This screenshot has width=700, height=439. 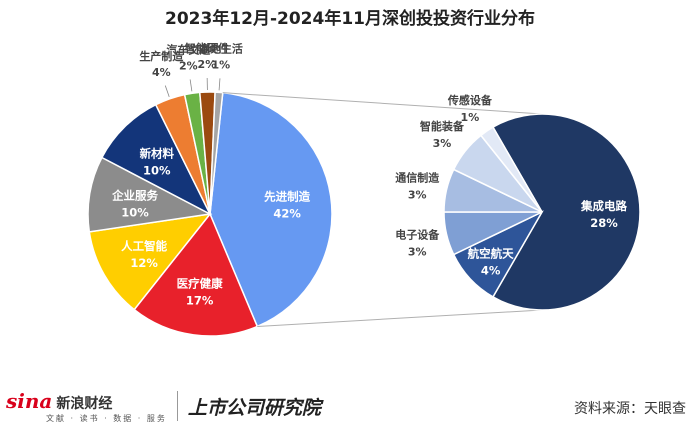 What do you see at coordinates (177, 406) in the screenshot?
I see `logo-divider` at bounding box center [177, 406].